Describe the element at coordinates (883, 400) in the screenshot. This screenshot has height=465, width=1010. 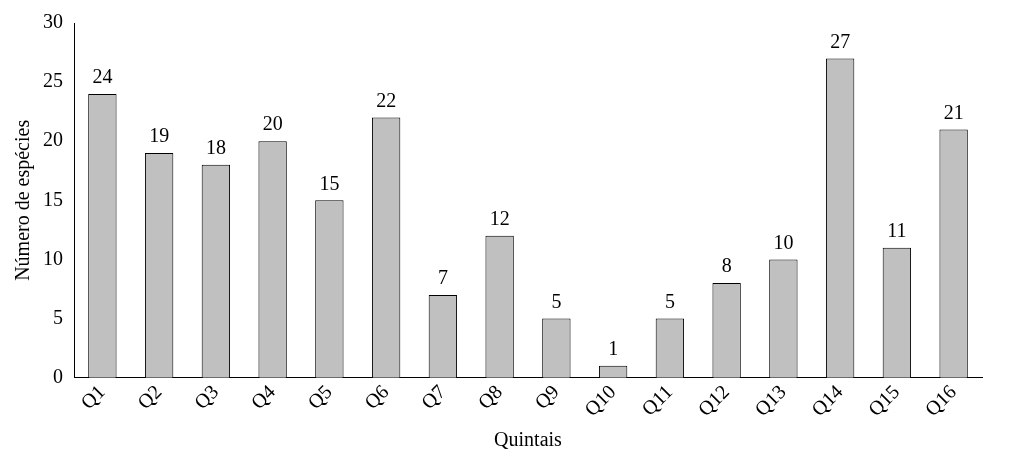
I see `x-tick-label: Q15` at that location.